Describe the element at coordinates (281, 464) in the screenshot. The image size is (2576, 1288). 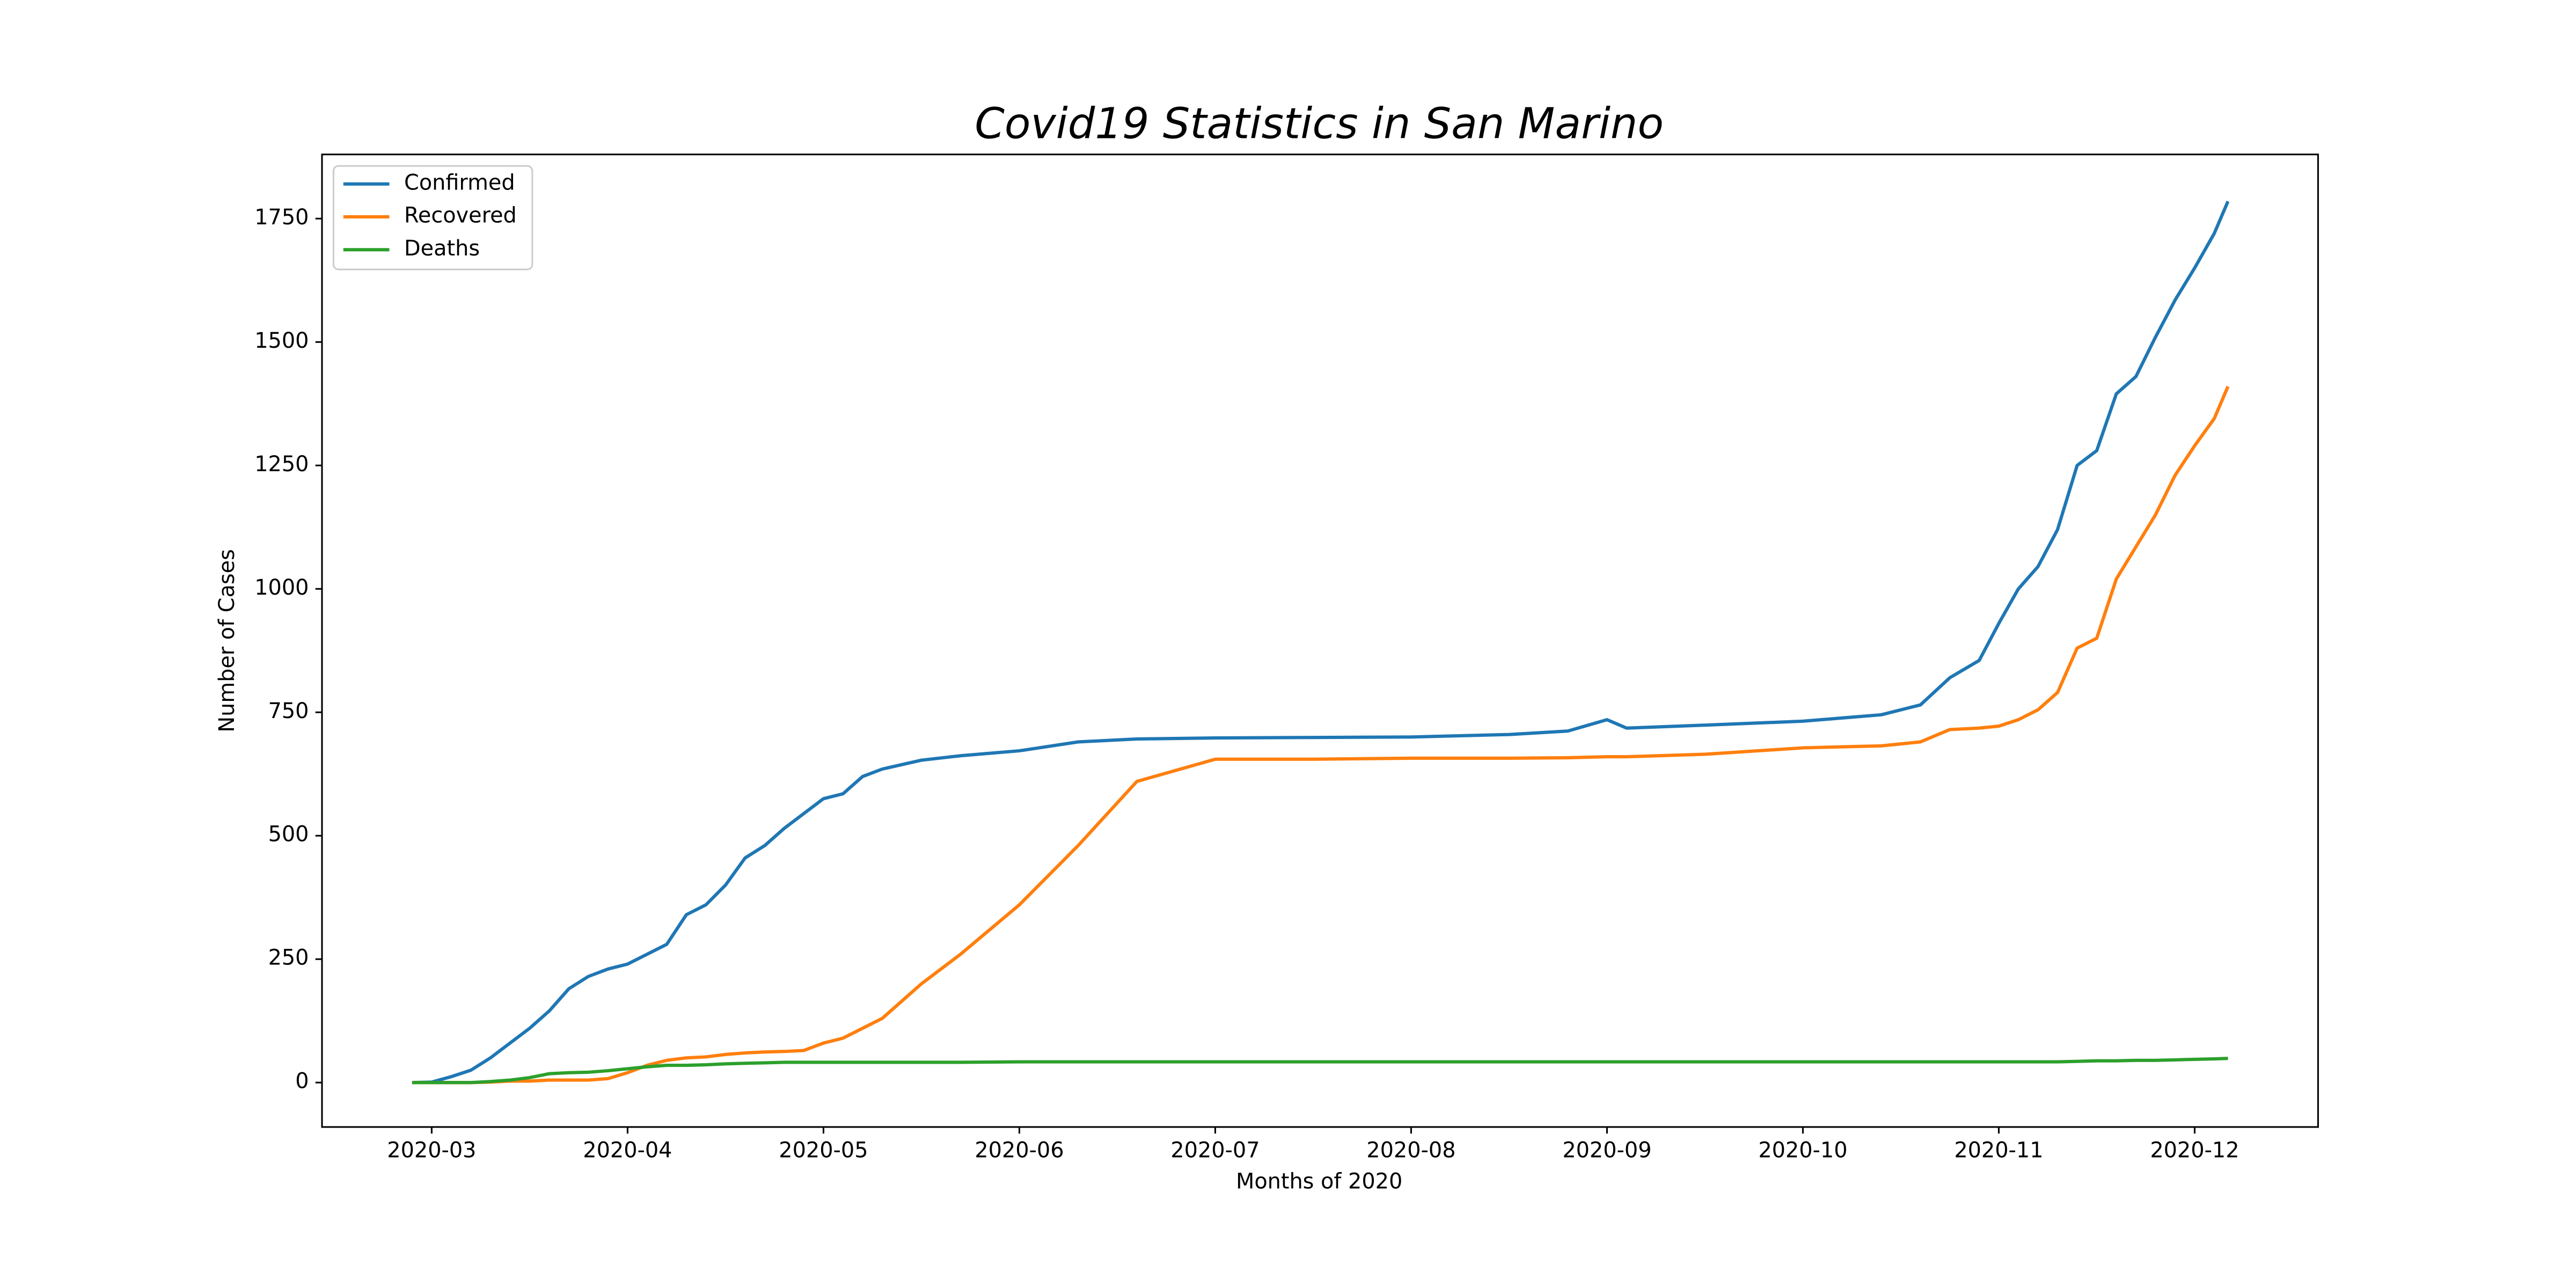
I see `y-tick-label: 1250` at that location.